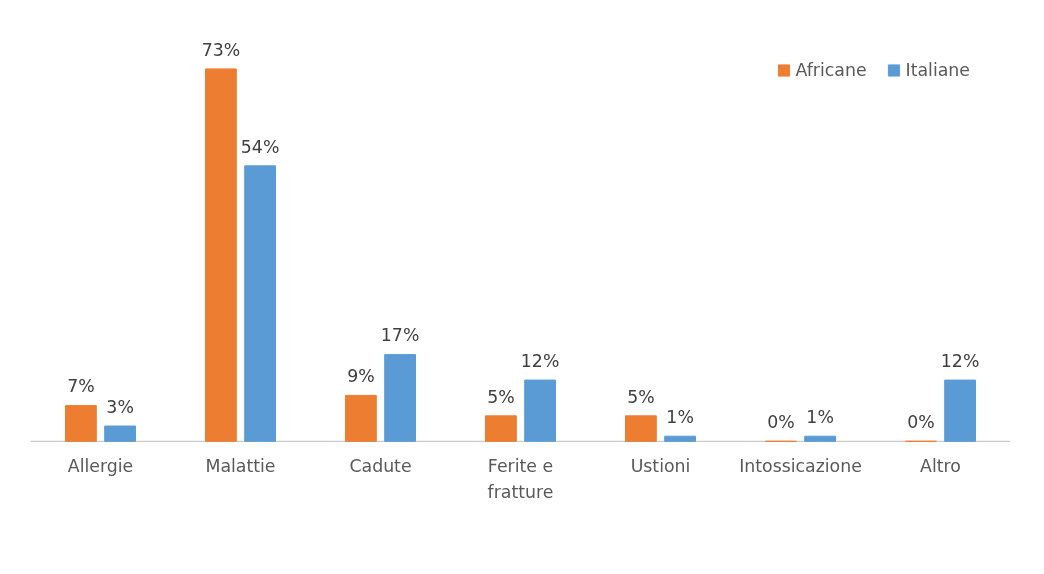 The image size is (1044, 574). Describe the element at coordinates (940, 466) in the screenshot. I see `x-tick-label: Altro` at that location.